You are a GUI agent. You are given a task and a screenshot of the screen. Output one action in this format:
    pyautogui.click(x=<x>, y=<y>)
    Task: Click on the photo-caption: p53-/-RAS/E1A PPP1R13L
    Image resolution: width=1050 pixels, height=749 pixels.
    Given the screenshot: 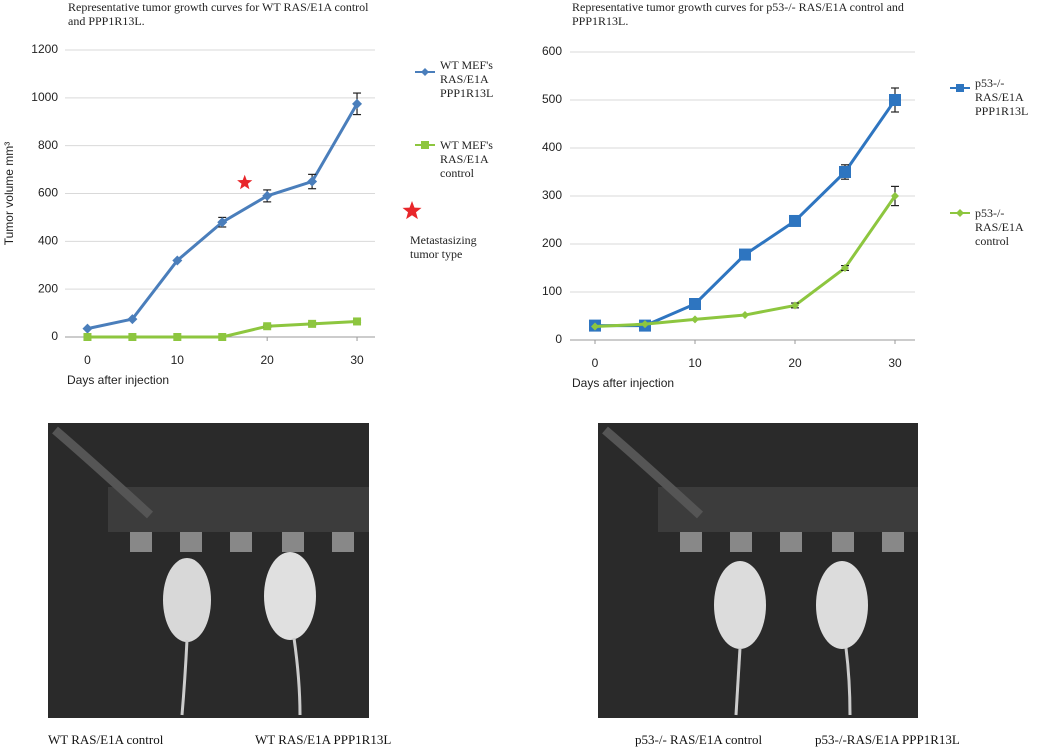 What is the action you would take?
    pyautogui.click(x=887, y=739)
    